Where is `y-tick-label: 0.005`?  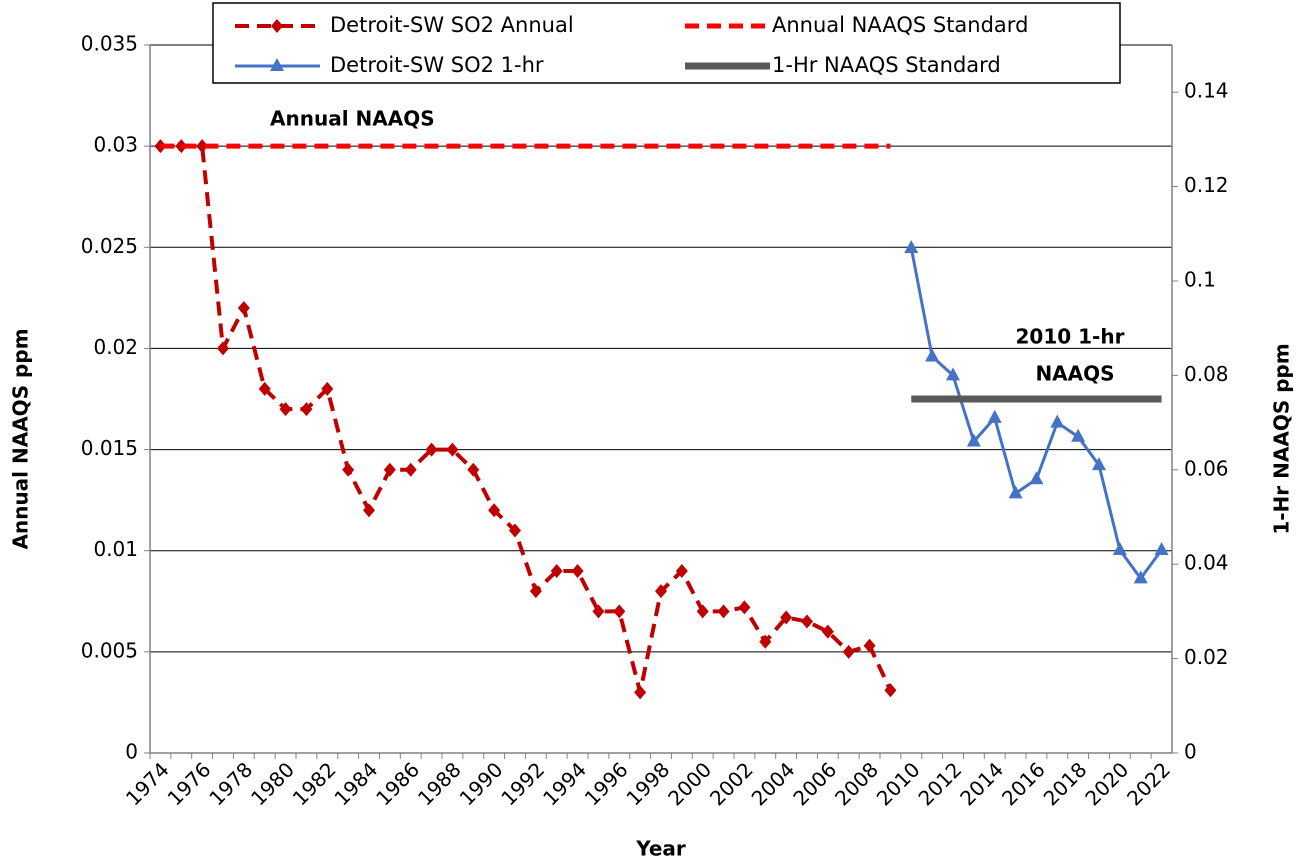
y-tick-label: 0.005 is located at coordinates (109, 650).